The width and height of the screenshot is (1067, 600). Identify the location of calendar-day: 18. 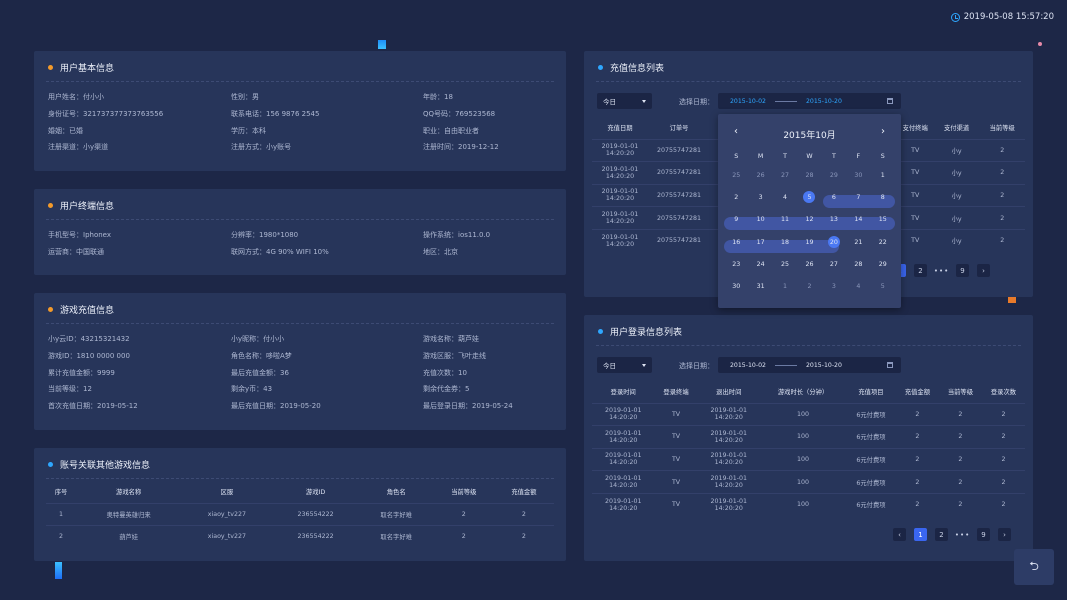
(785, 242).